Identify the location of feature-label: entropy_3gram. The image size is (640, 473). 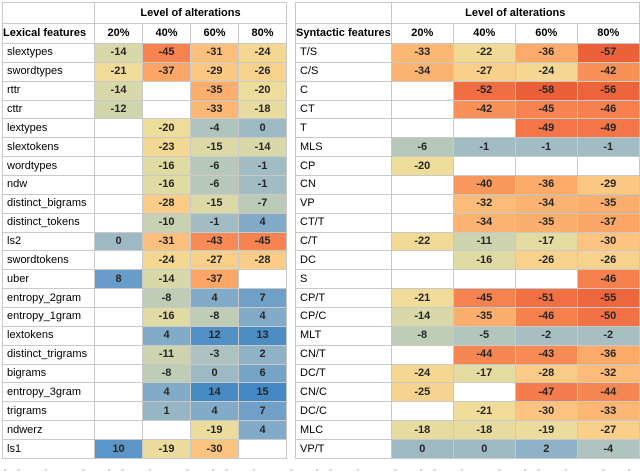
(48, 392).